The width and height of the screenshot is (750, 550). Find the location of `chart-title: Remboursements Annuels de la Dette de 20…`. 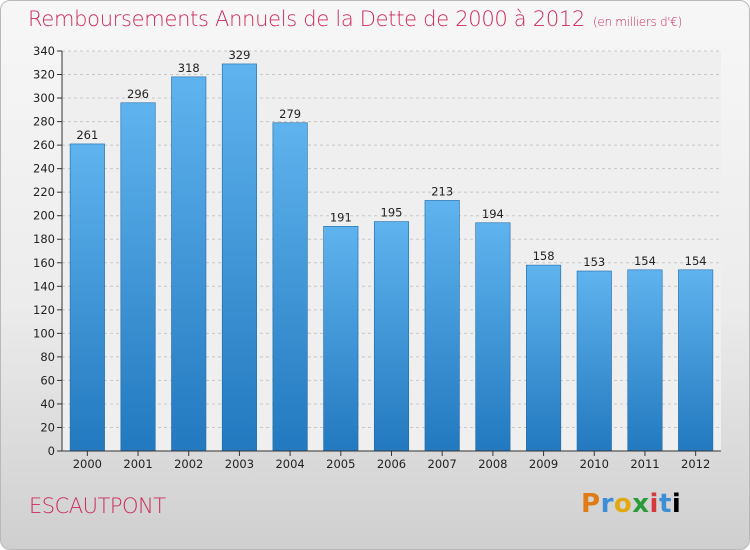

chart-title: Remboursements Annuels de la Dette de 20… is located at coordinates (355, 19).